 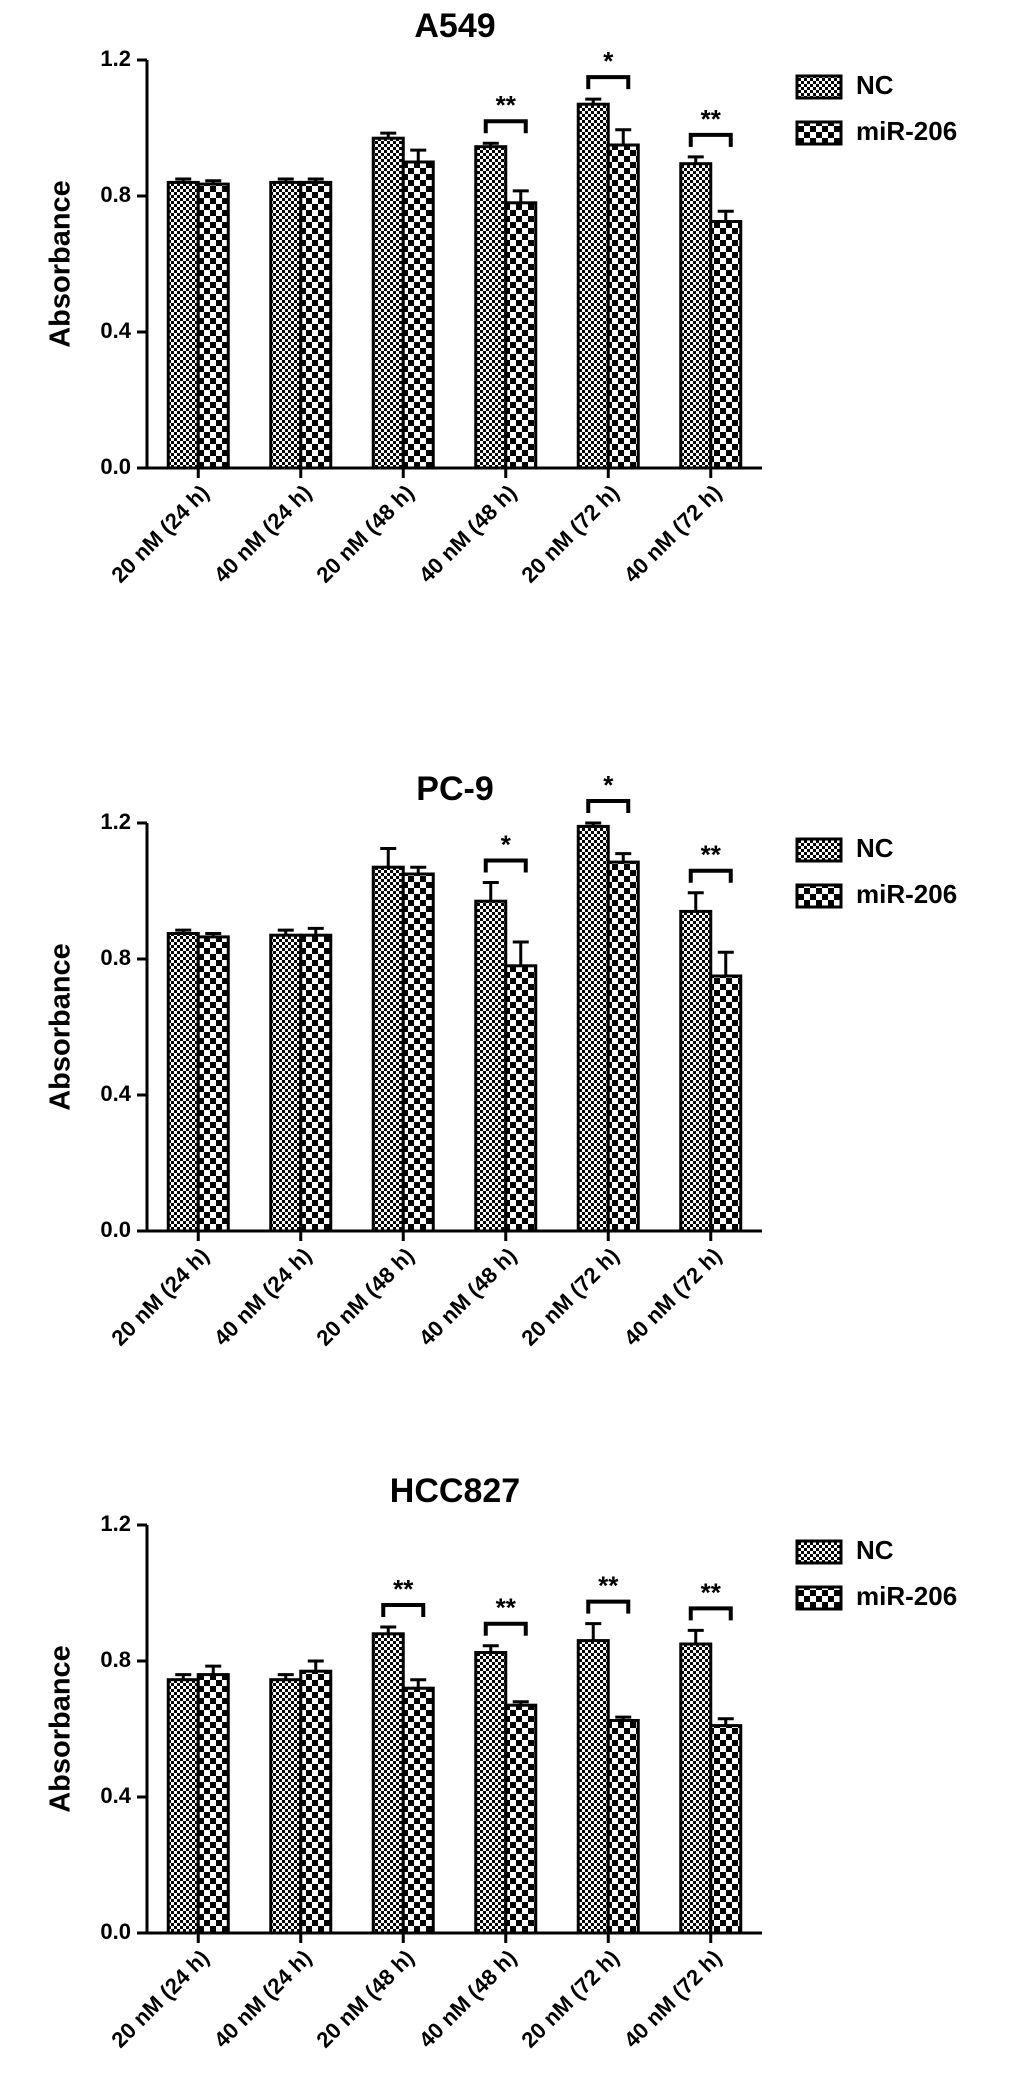 I want to click on chart-title: HCC827, so click(x=455, y=1491).